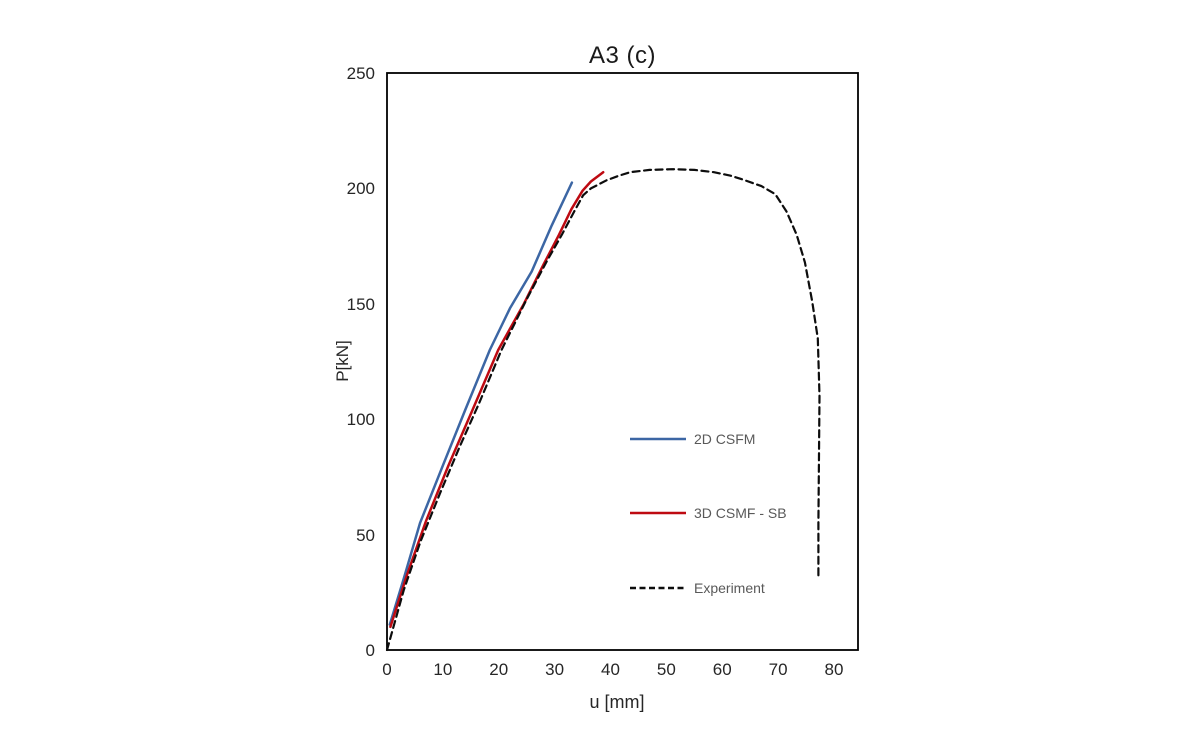 The height and width of the screenshot is (750, 1200). What do you see at coordinates (499, 669) in the screenshot?
I see `x-tick-label: 20` at bounding box center [499, 669].